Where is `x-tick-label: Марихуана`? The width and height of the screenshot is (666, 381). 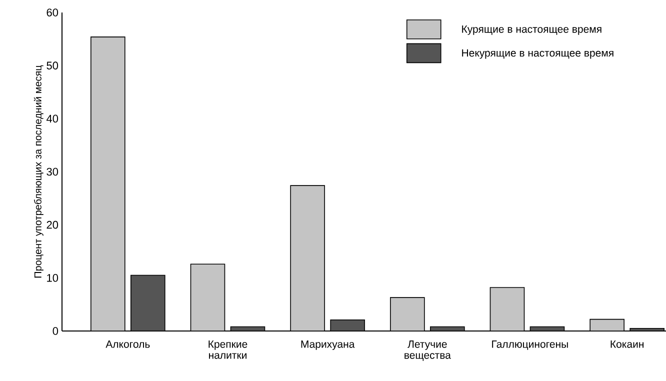 x-tick-label: Марихуана is located at coordinates (328, 345).